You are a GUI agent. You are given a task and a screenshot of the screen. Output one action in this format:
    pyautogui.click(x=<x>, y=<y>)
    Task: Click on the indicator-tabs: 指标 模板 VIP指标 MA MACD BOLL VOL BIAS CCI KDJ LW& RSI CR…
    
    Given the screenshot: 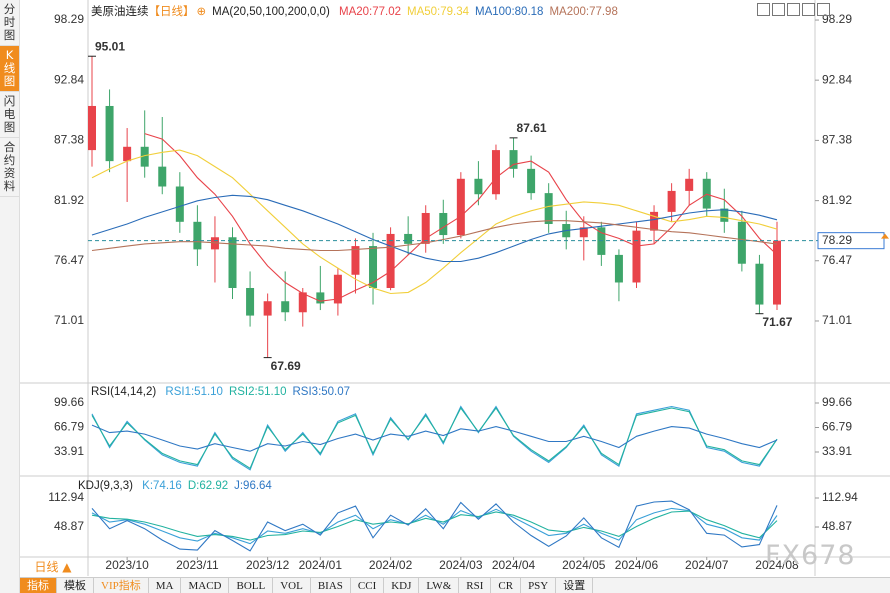 What is the action you would take?
    pyautogui.click(x=455, y=585)
    